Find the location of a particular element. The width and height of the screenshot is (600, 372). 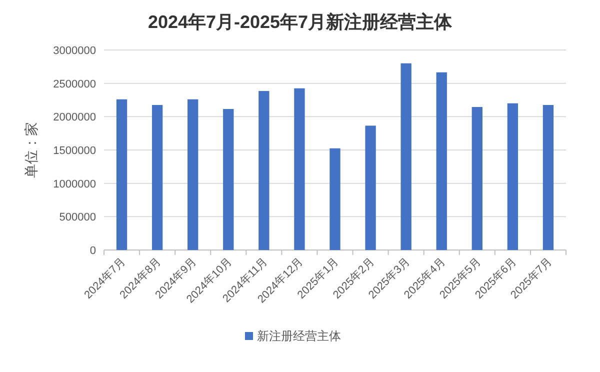

ylabel: 单位：家 is located at coordinates (31, 150).